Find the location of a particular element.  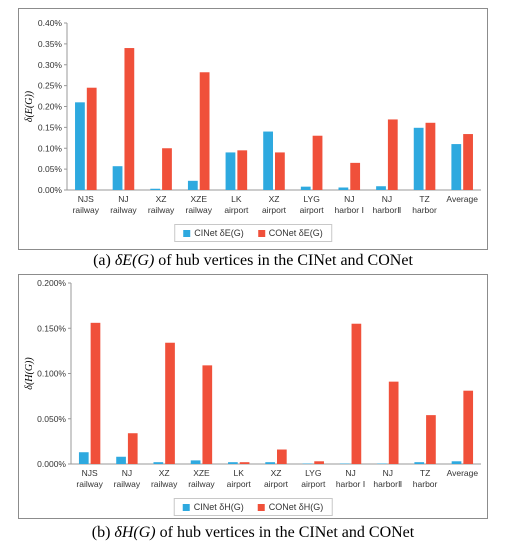

caption-b-math: δH(G) is located at coordinates (135, 532).